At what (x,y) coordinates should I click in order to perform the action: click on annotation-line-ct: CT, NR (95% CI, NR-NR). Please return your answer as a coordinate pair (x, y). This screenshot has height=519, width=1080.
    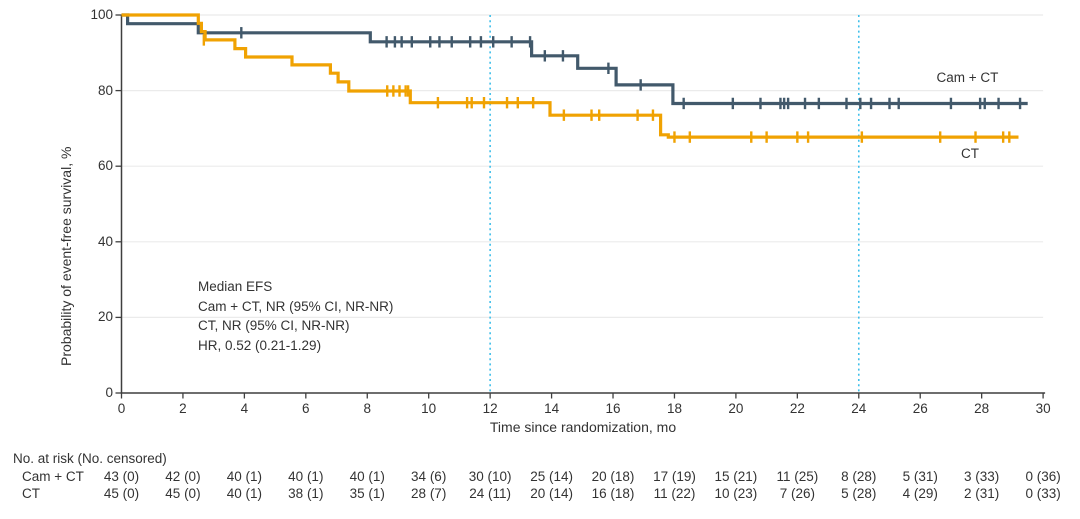
    Looking at the image, I should click on (274, 326).